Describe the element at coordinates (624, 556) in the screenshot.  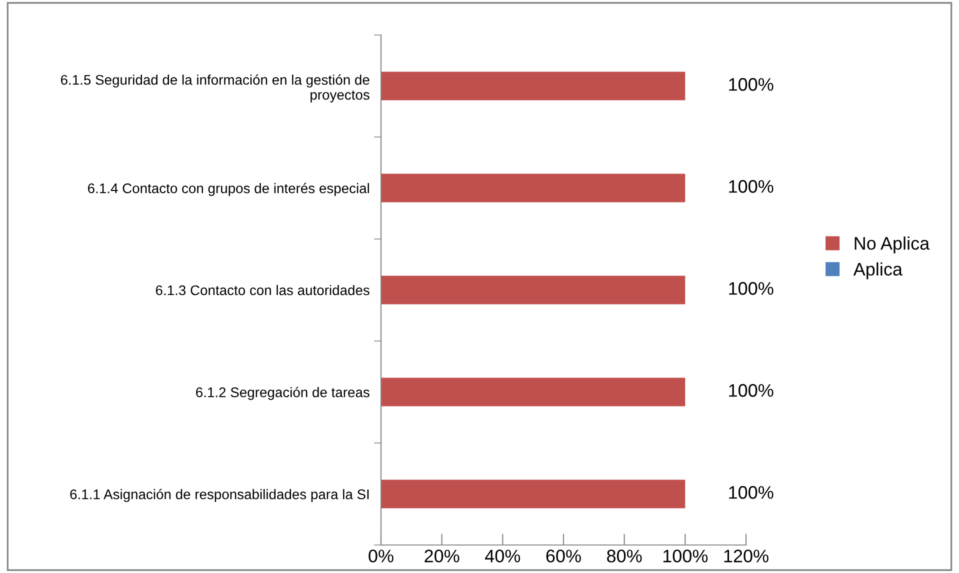
I see `x-tick-label: 80%` at that location.